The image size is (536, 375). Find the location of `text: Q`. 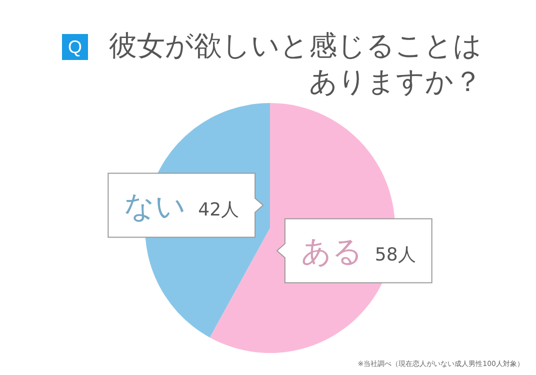

text: Q is located at coordinates (75, 47).